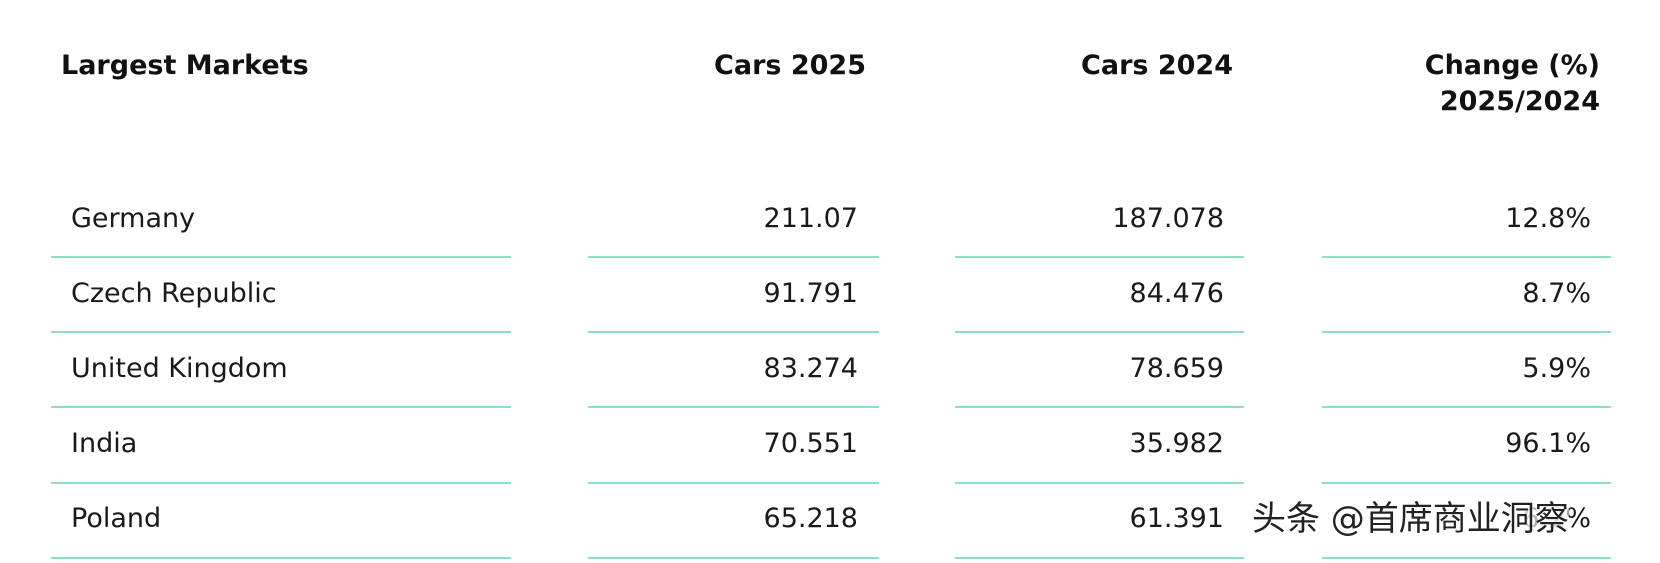 The image size is (1660, 563). What do you see at coordinates (1176, 443) in the screenshot?
I see `table-cell: 35.982` at bounding box center [1176, 443].